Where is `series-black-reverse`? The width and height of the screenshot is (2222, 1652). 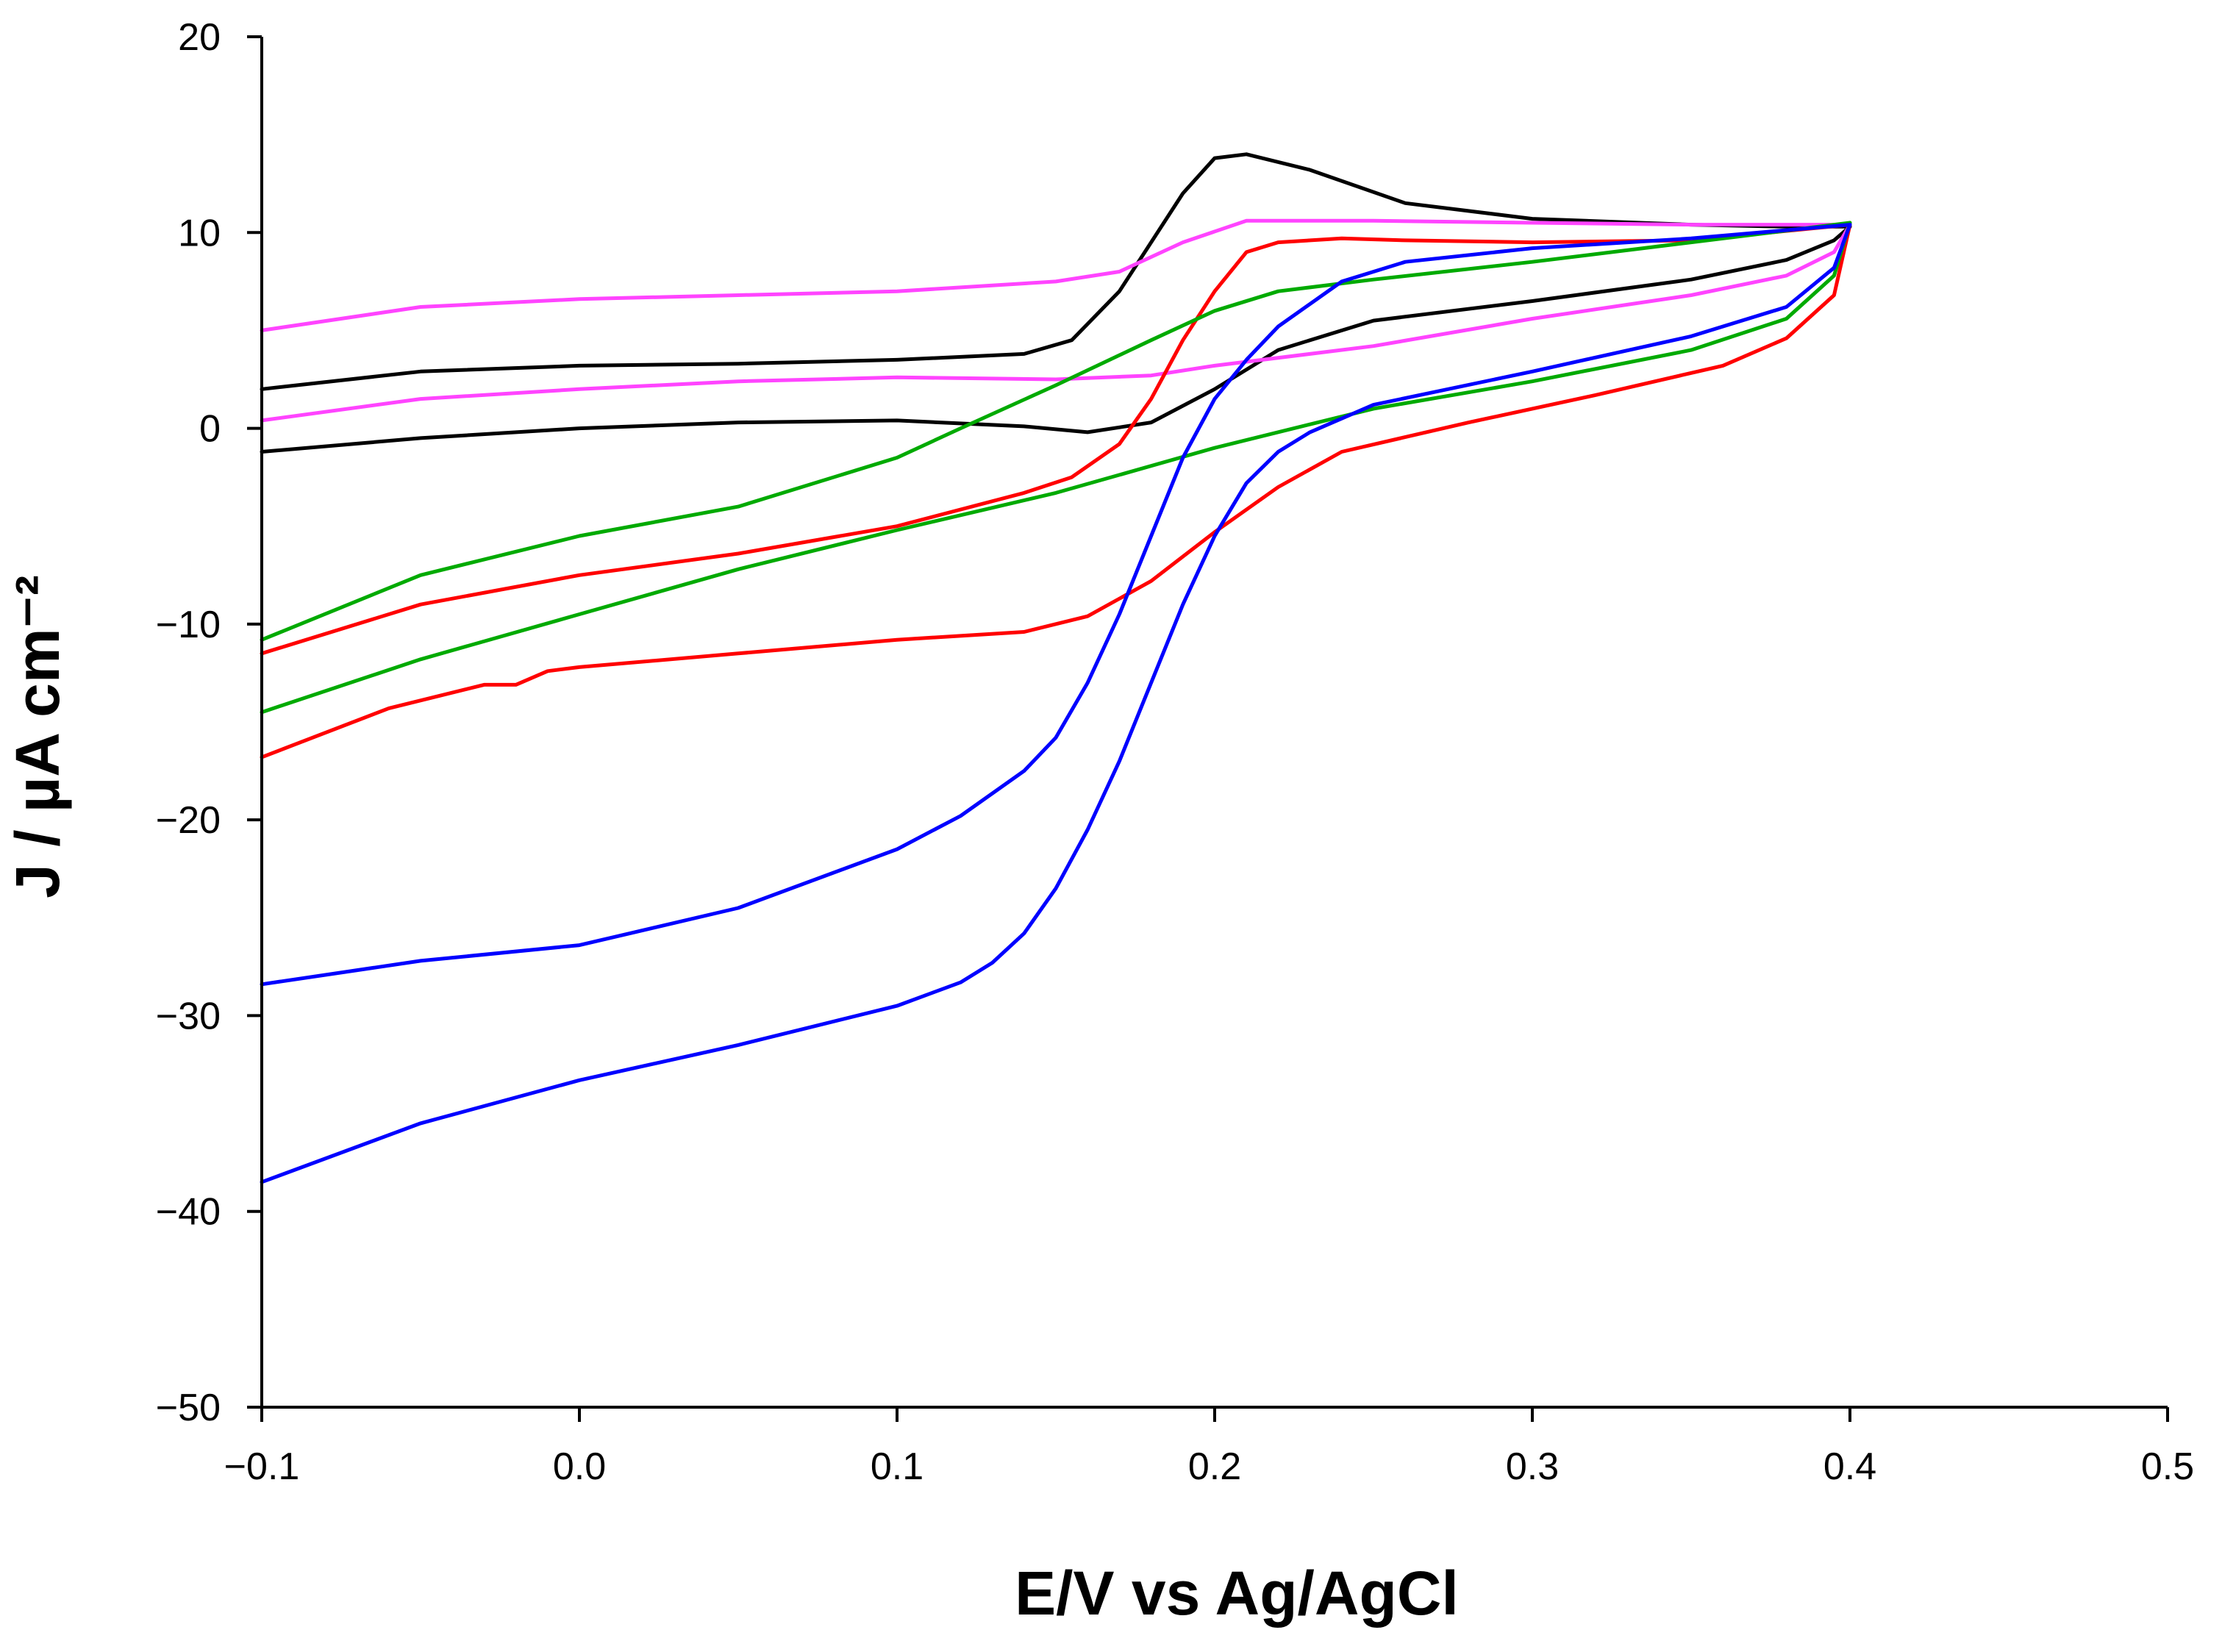
series-black-reverse is located at coordinates (1056, 271).